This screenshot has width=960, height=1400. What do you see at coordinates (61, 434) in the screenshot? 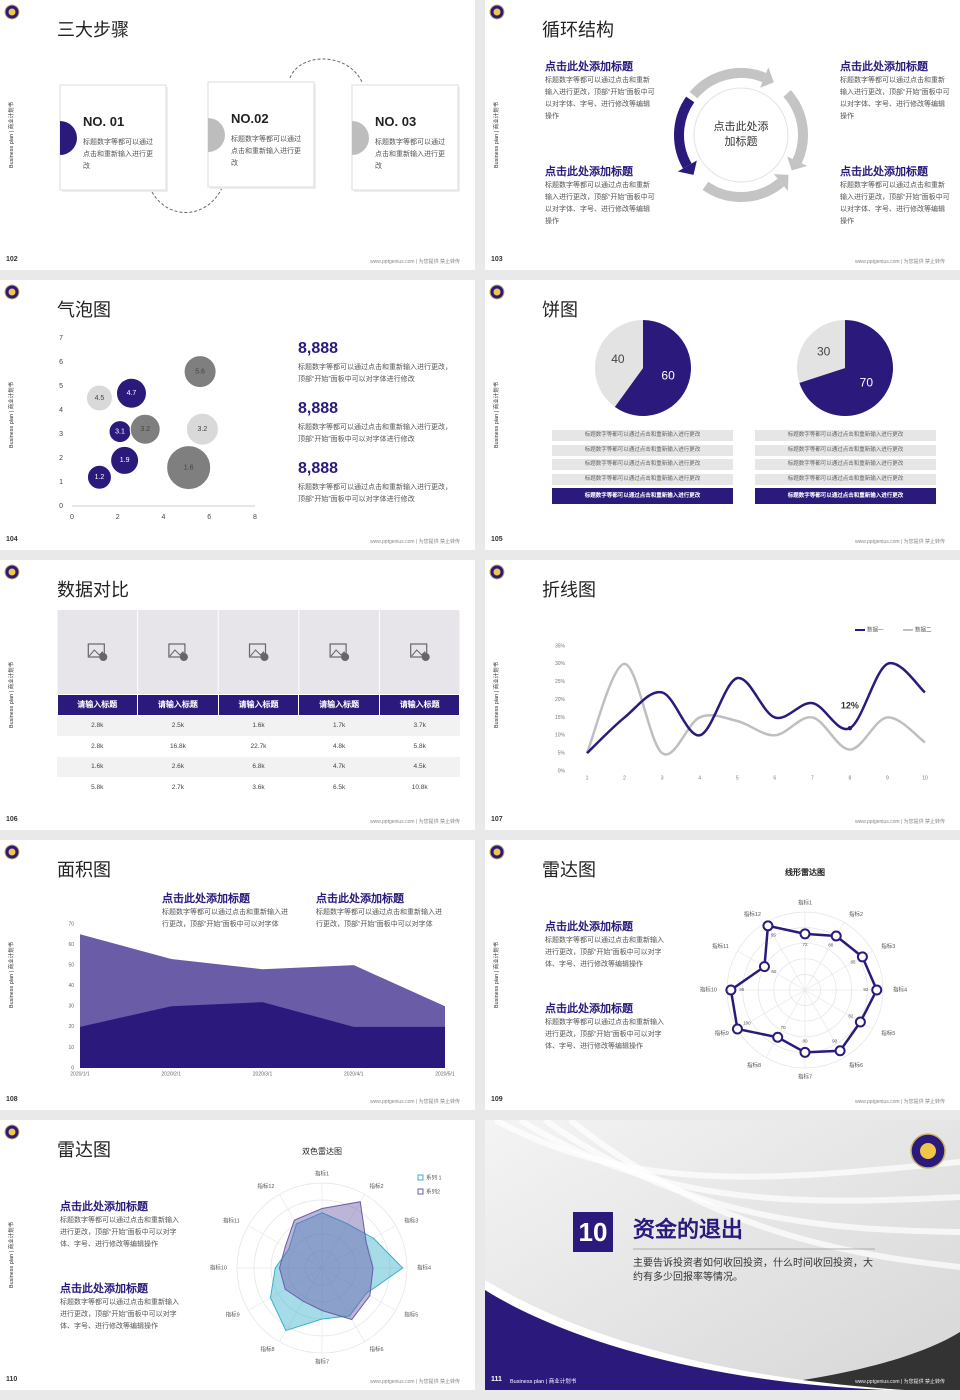
I see `y-tick-label: 3` at bounding box center [61, 434].